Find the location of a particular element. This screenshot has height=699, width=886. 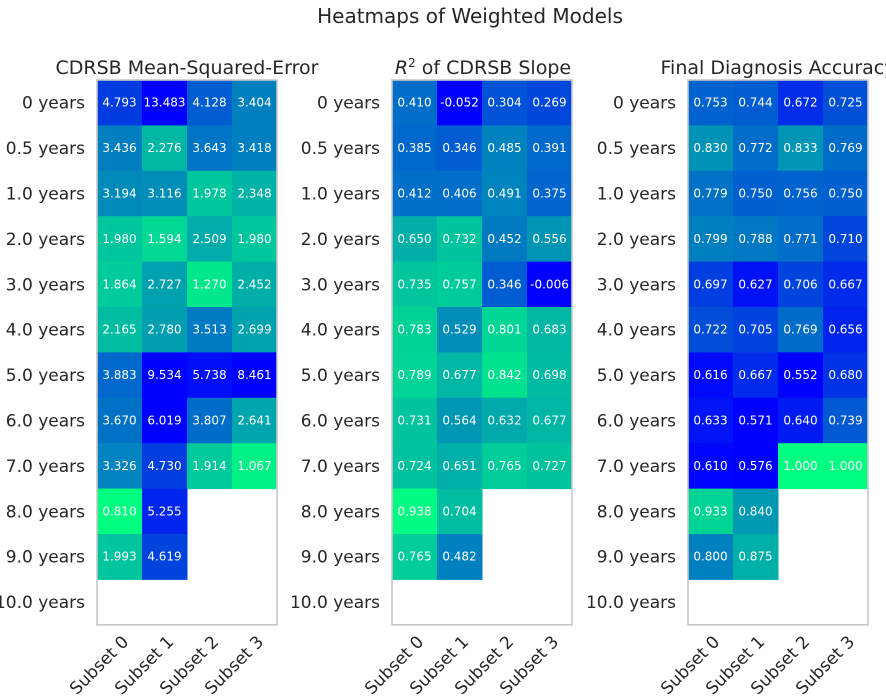

cell-value-label: 0.346 is located at coordinates (504, 284).